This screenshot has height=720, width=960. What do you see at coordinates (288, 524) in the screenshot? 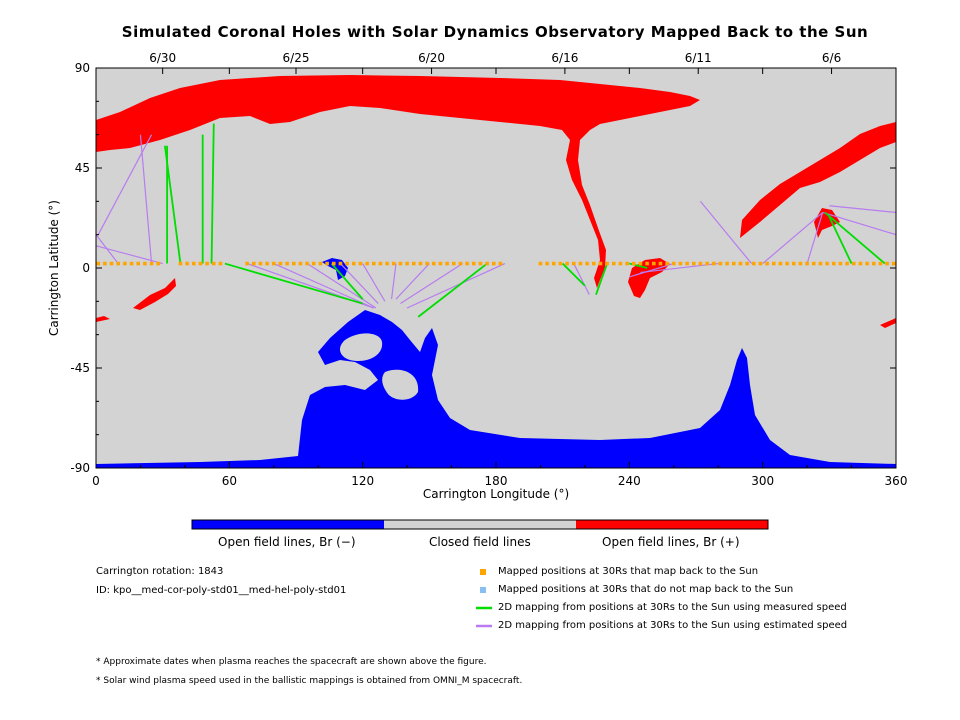
I see `colorbar-negative` at bounding box center [288, 524].